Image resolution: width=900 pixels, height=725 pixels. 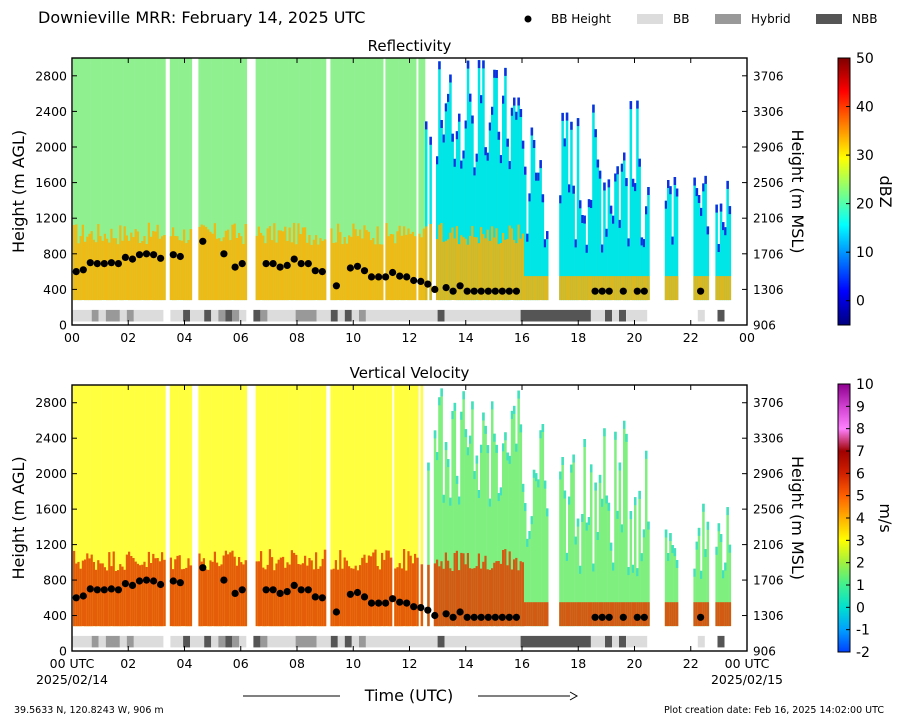 I want to click on x-tick-label: 20, so click(x=635, y=663).